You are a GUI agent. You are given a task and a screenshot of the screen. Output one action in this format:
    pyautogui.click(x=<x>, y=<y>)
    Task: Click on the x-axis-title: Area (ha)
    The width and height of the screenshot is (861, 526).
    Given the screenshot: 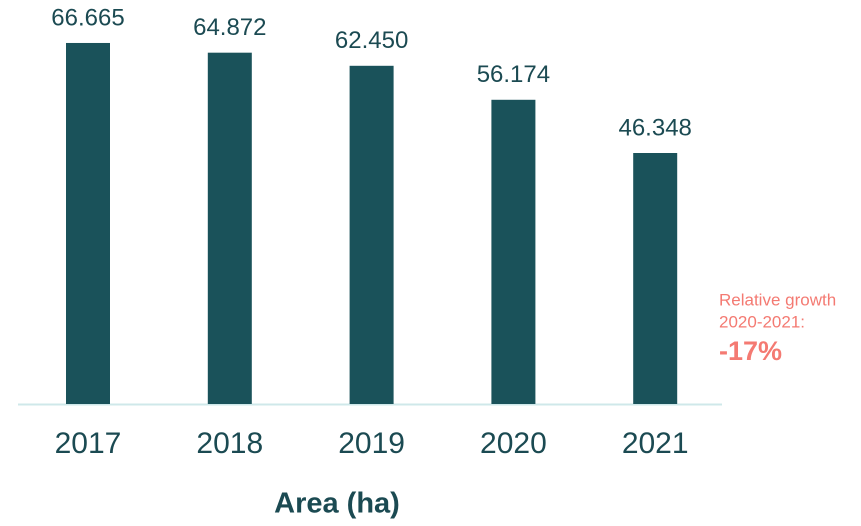 What is the action you would take?
    pyautogui.click(x=337, y=504)
    